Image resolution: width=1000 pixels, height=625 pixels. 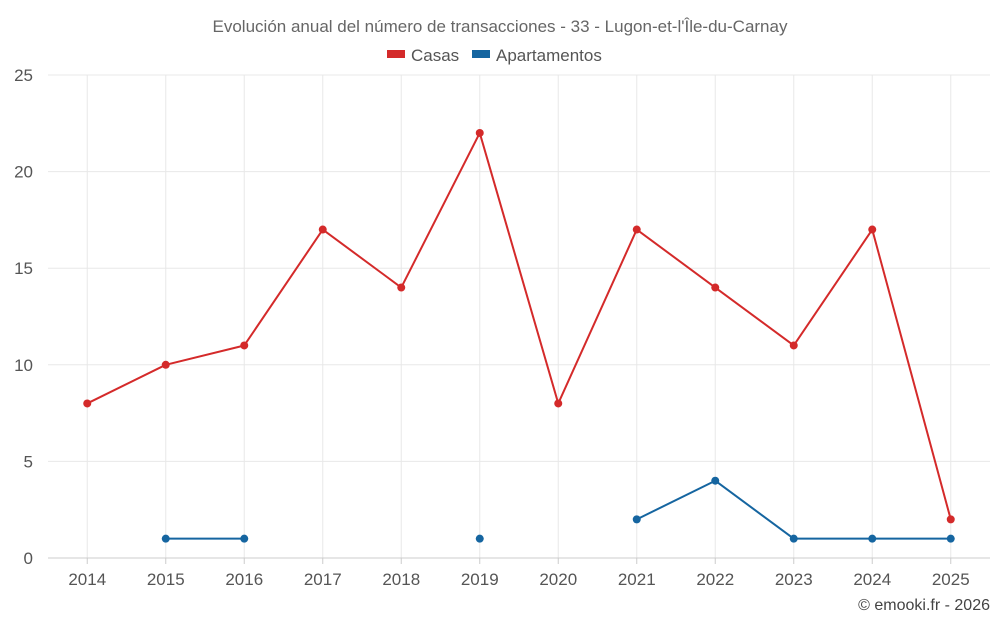 What do you see at coordinates (28, 558) in the screenshot?
I see `y-tick-label-0: 0` at bounding box center [28, 558].